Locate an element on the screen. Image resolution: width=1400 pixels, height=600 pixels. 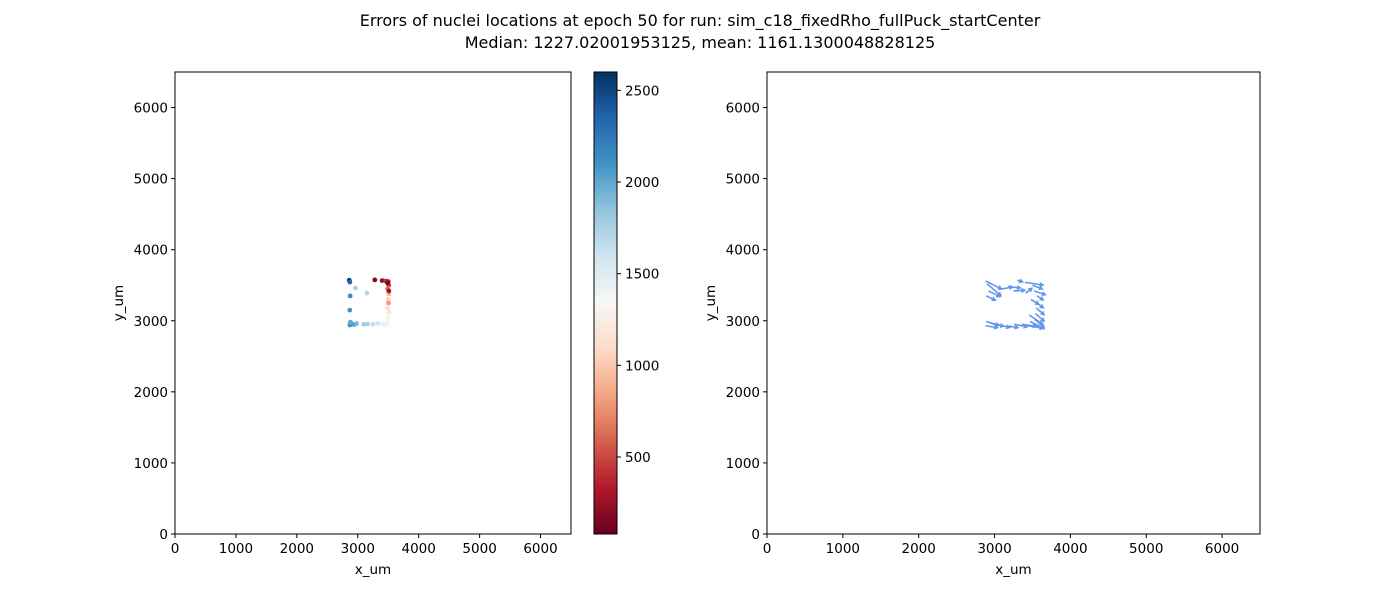
scatter-x-tick-label: 5000 is located at coordinates (479, 549).